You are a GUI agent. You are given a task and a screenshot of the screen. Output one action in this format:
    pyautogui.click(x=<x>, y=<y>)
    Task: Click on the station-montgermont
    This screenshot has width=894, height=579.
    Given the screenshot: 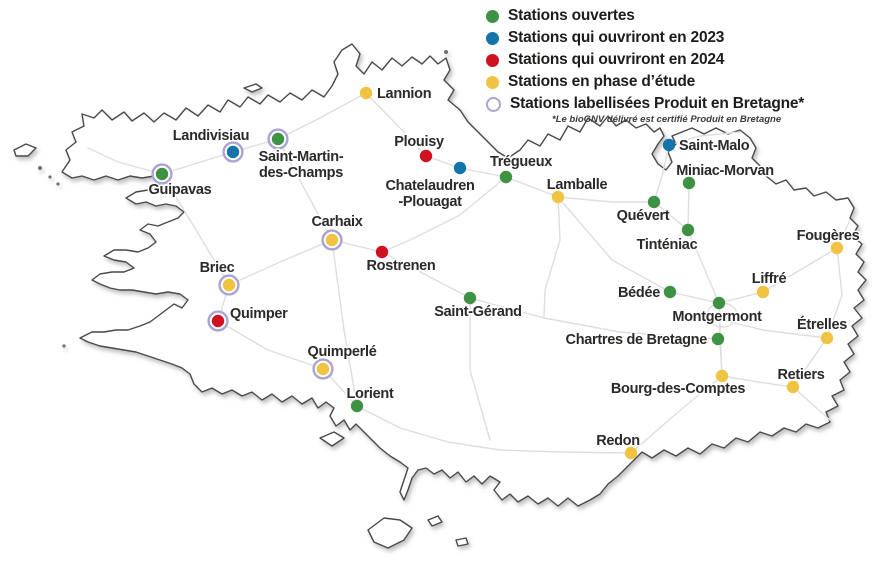 What is the action you would take?
    pyautogui.click(x=719, y=303)
    